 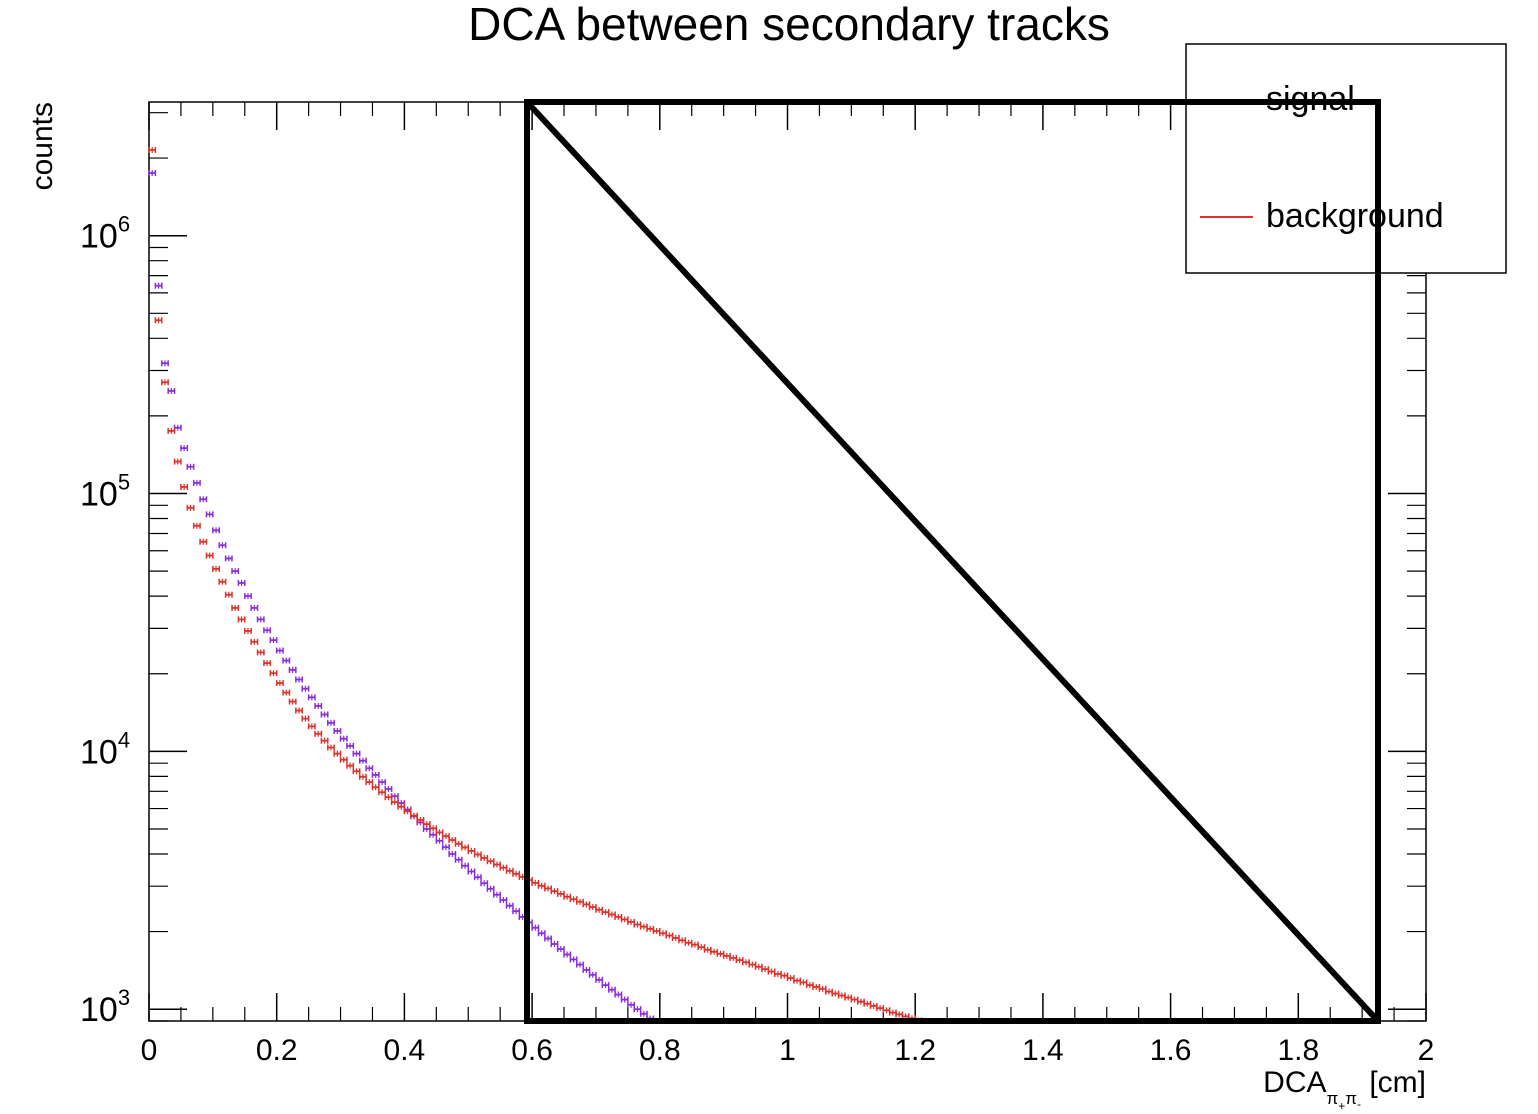 I want to click on x-tick-label: 0.8, so click(x=660, y=1050).